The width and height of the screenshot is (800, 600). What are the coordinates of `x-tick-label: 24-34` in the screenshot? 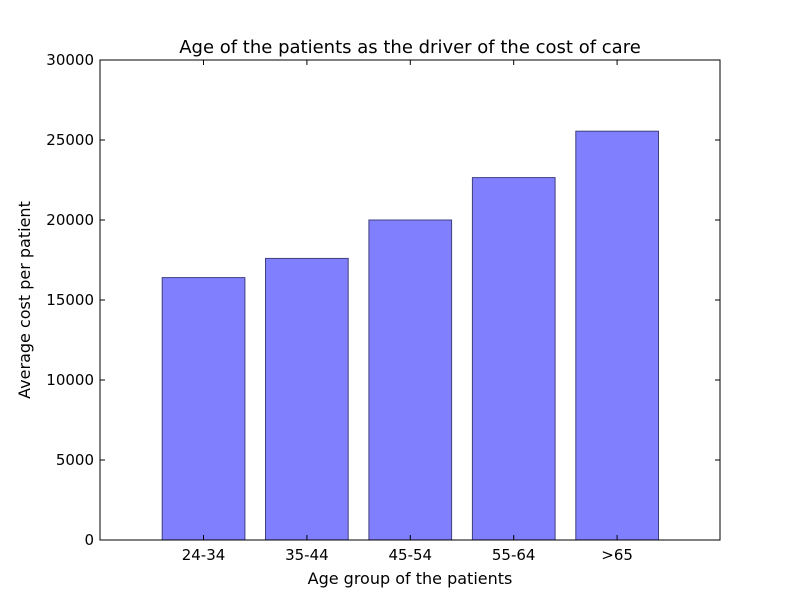 It's located at (204, 555).